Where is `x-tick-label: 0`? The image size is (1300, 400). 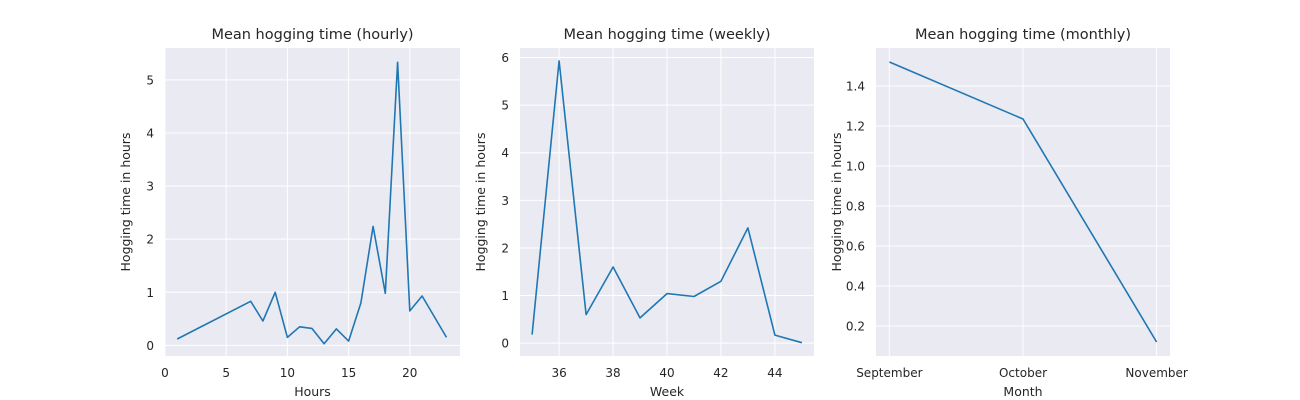 x-tick-label: 0 is located at coordinates (165, 373).